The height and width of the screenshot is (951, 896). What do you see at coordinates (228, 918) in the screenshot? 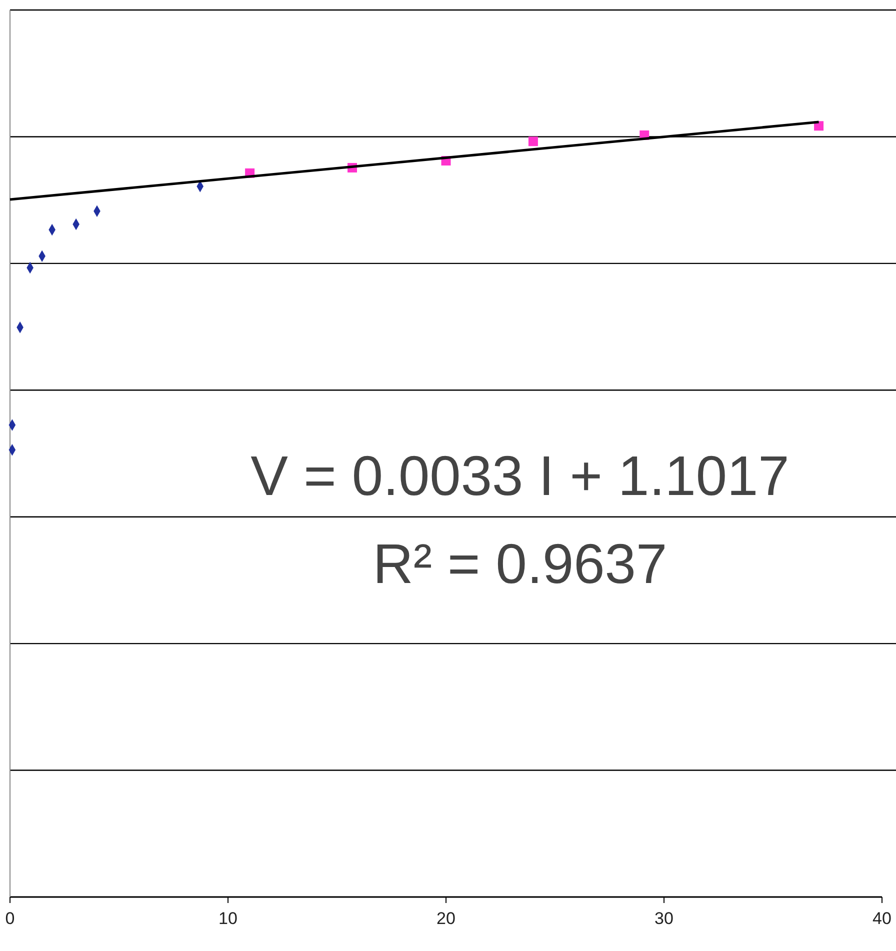
I see `x-tick-label: 10` at bounding box center [228, 918].